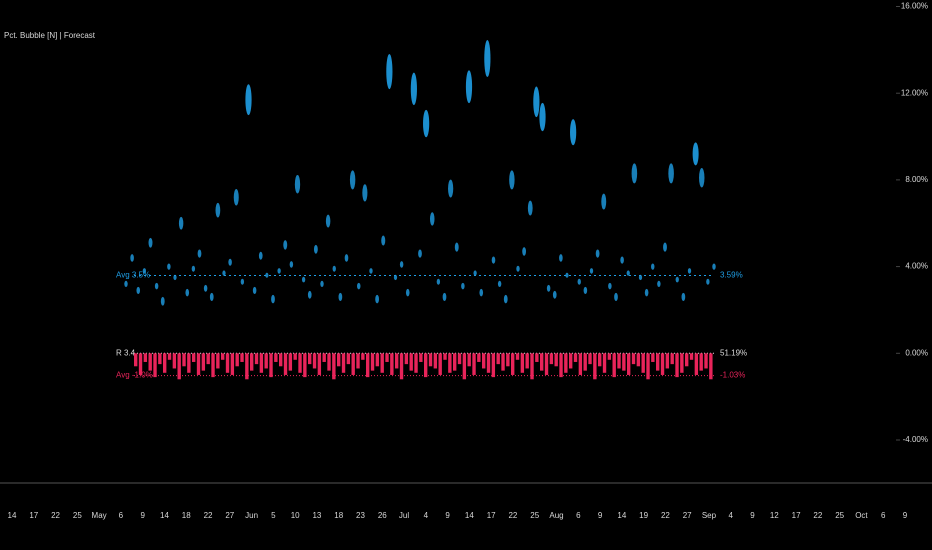 Image resolution: width=932 pixels, height=550 pixels. I want to click on x-tick-label: 22, so click(665, 515).